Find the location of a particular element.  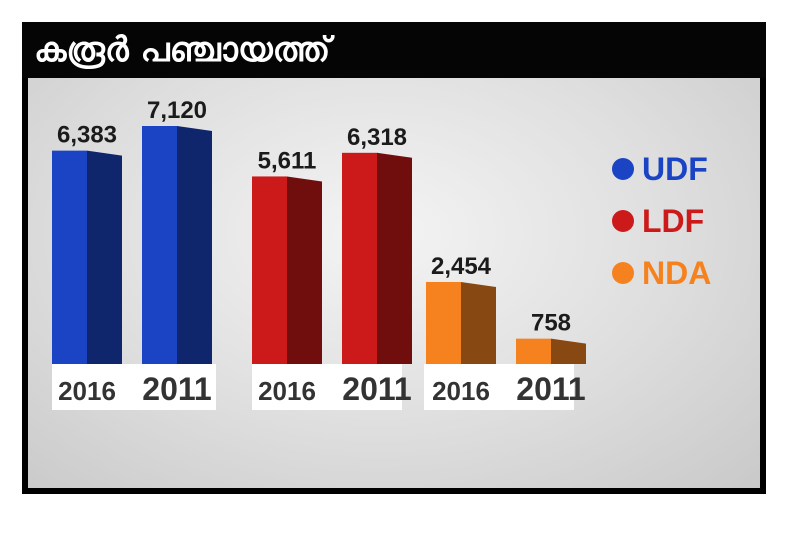

bar-ldf-2016 is located at coordinates (269, 270).